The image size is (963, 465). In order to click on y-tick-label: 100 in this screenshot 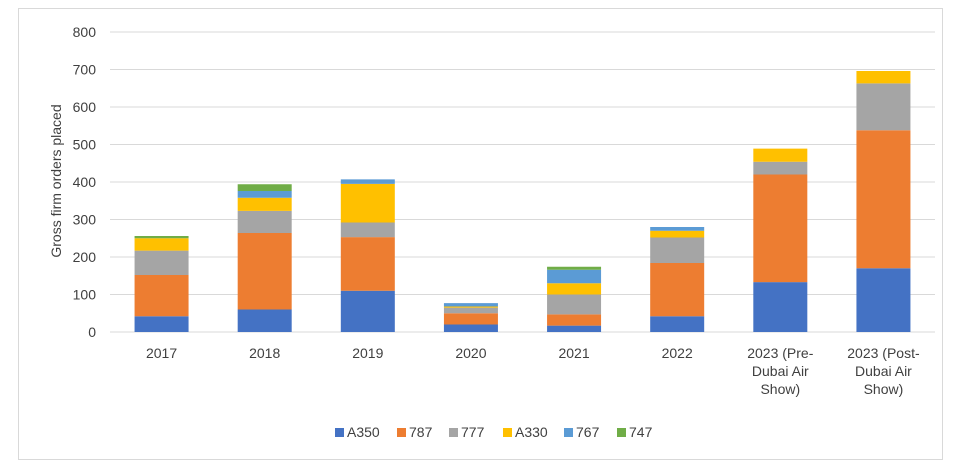, I will do `click(85, 295)`.